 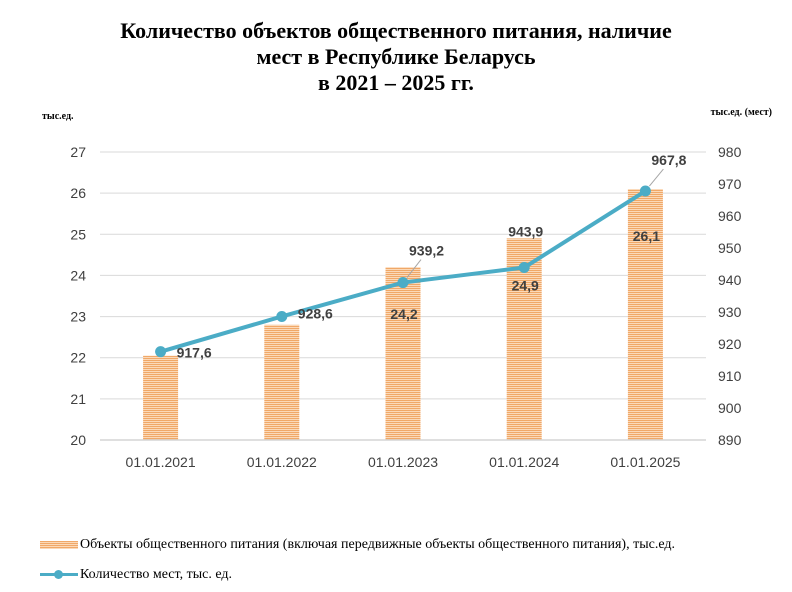 I want to click on right-axis-tick-label: 900, so click(x=730, y=408).